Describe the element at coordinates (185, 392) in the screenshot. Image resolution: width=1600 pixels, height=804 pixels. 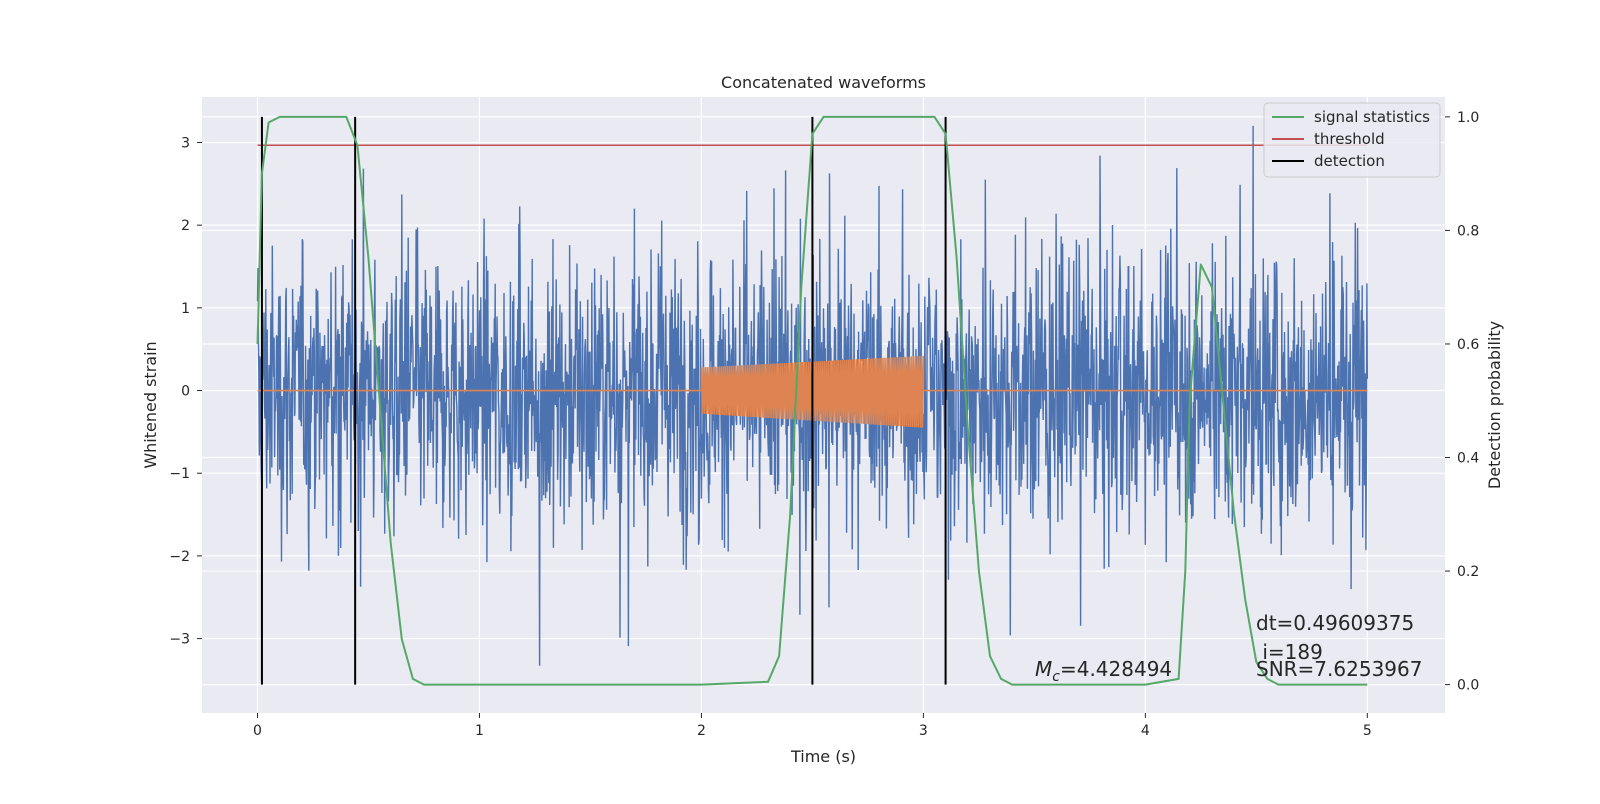
I see `y-tick-label-3: 0` at that location.